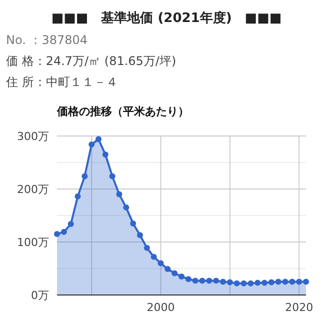 This screenshot has height=334, width=333. What do you see at coordinates (47, 40) in the screenshot?
I see `text: No. ：387804` at bounding box center [47, 40].